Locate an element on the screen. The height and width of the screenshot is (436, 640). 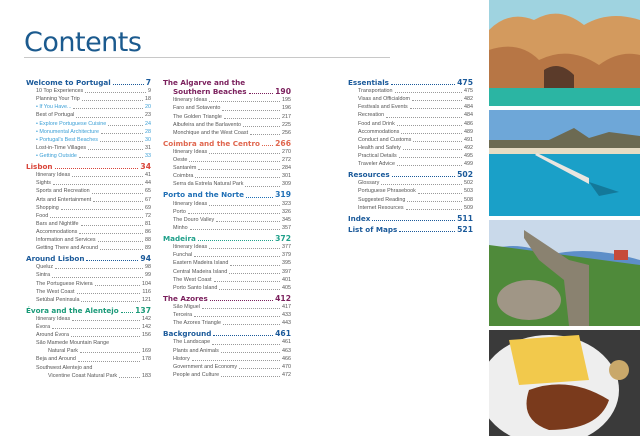
toc-entry: • Explore Portuguese Cuisine 24 is located at coordinates (88, 124).